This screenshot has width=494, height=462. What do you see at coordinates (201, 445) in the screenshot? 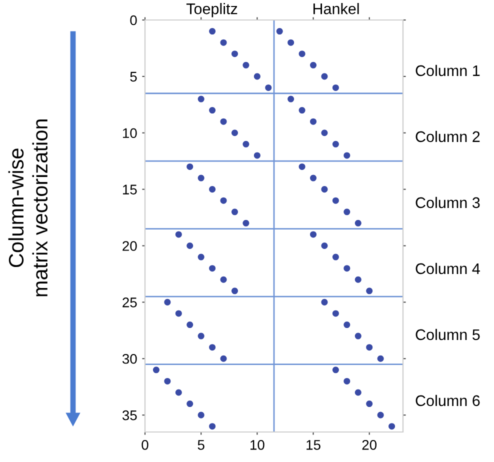
I see `x-tick-label: 5` at bounding box center [201, 445].